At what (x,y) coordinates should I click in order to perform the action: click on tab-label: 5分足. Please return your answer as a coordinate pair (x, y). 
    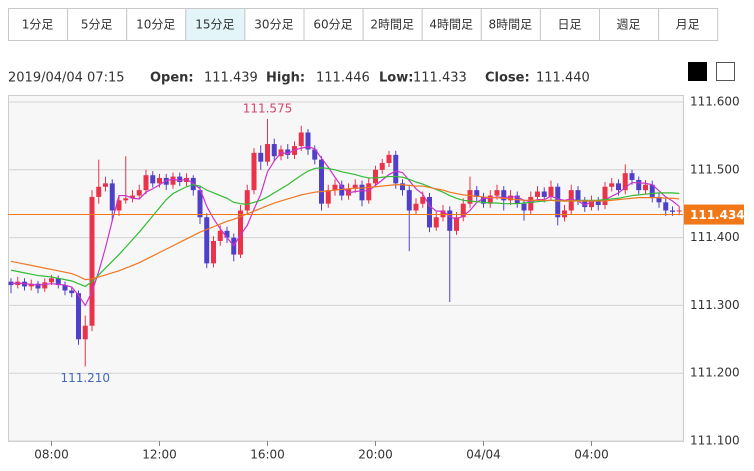
    Looking at the image, I should click on (97, 25).